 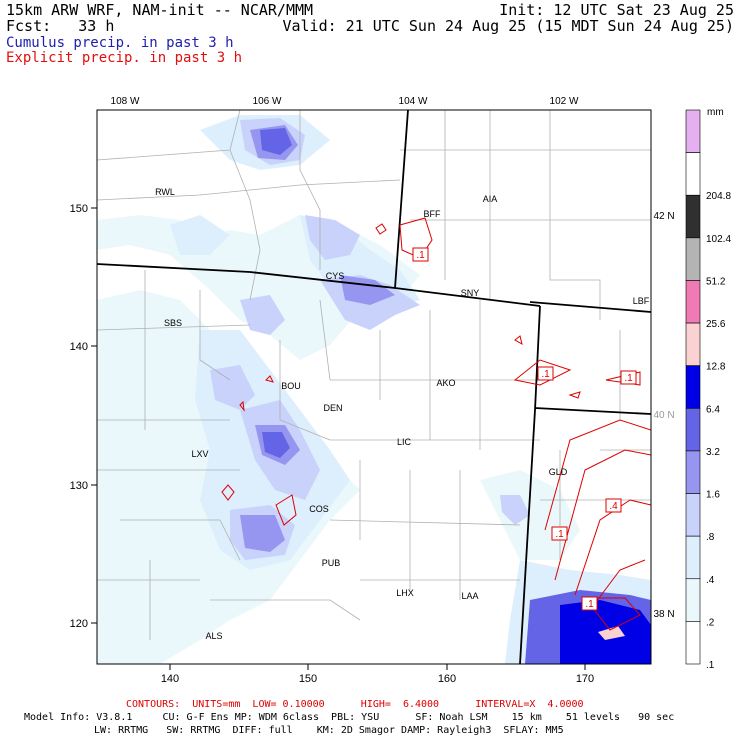 What do you see at coordinates (710, 537) in the screenshot?
I see `colorbar-label: .8` at bounding box center [710, 537].